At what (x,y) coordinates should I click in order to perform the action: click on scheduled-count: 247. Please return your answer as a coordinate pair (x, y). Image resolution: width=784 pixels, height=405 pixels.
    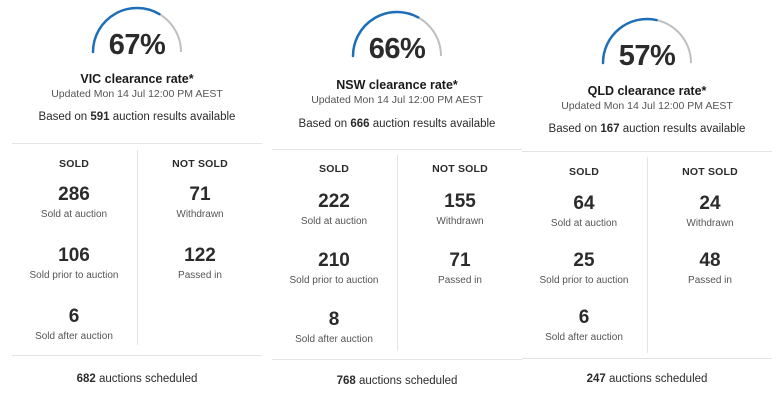
    Looking at the image, I should click on (596, 379).